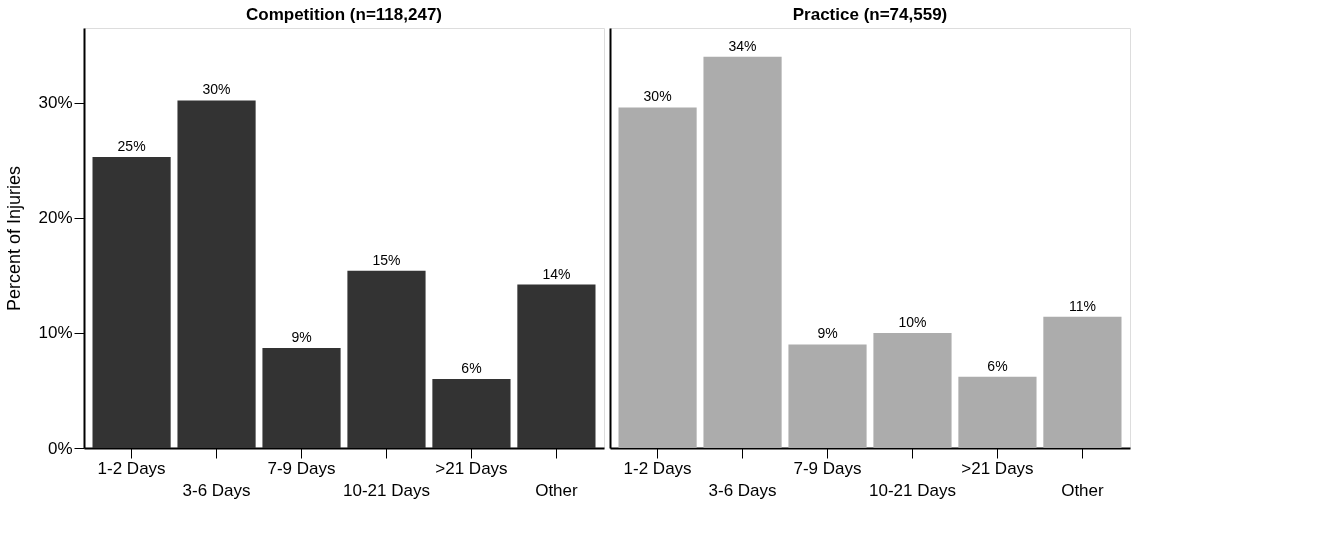 The width and height of the screenshot is (1321, 559). I want to click on data-label: 11%, so click(1082, 305).